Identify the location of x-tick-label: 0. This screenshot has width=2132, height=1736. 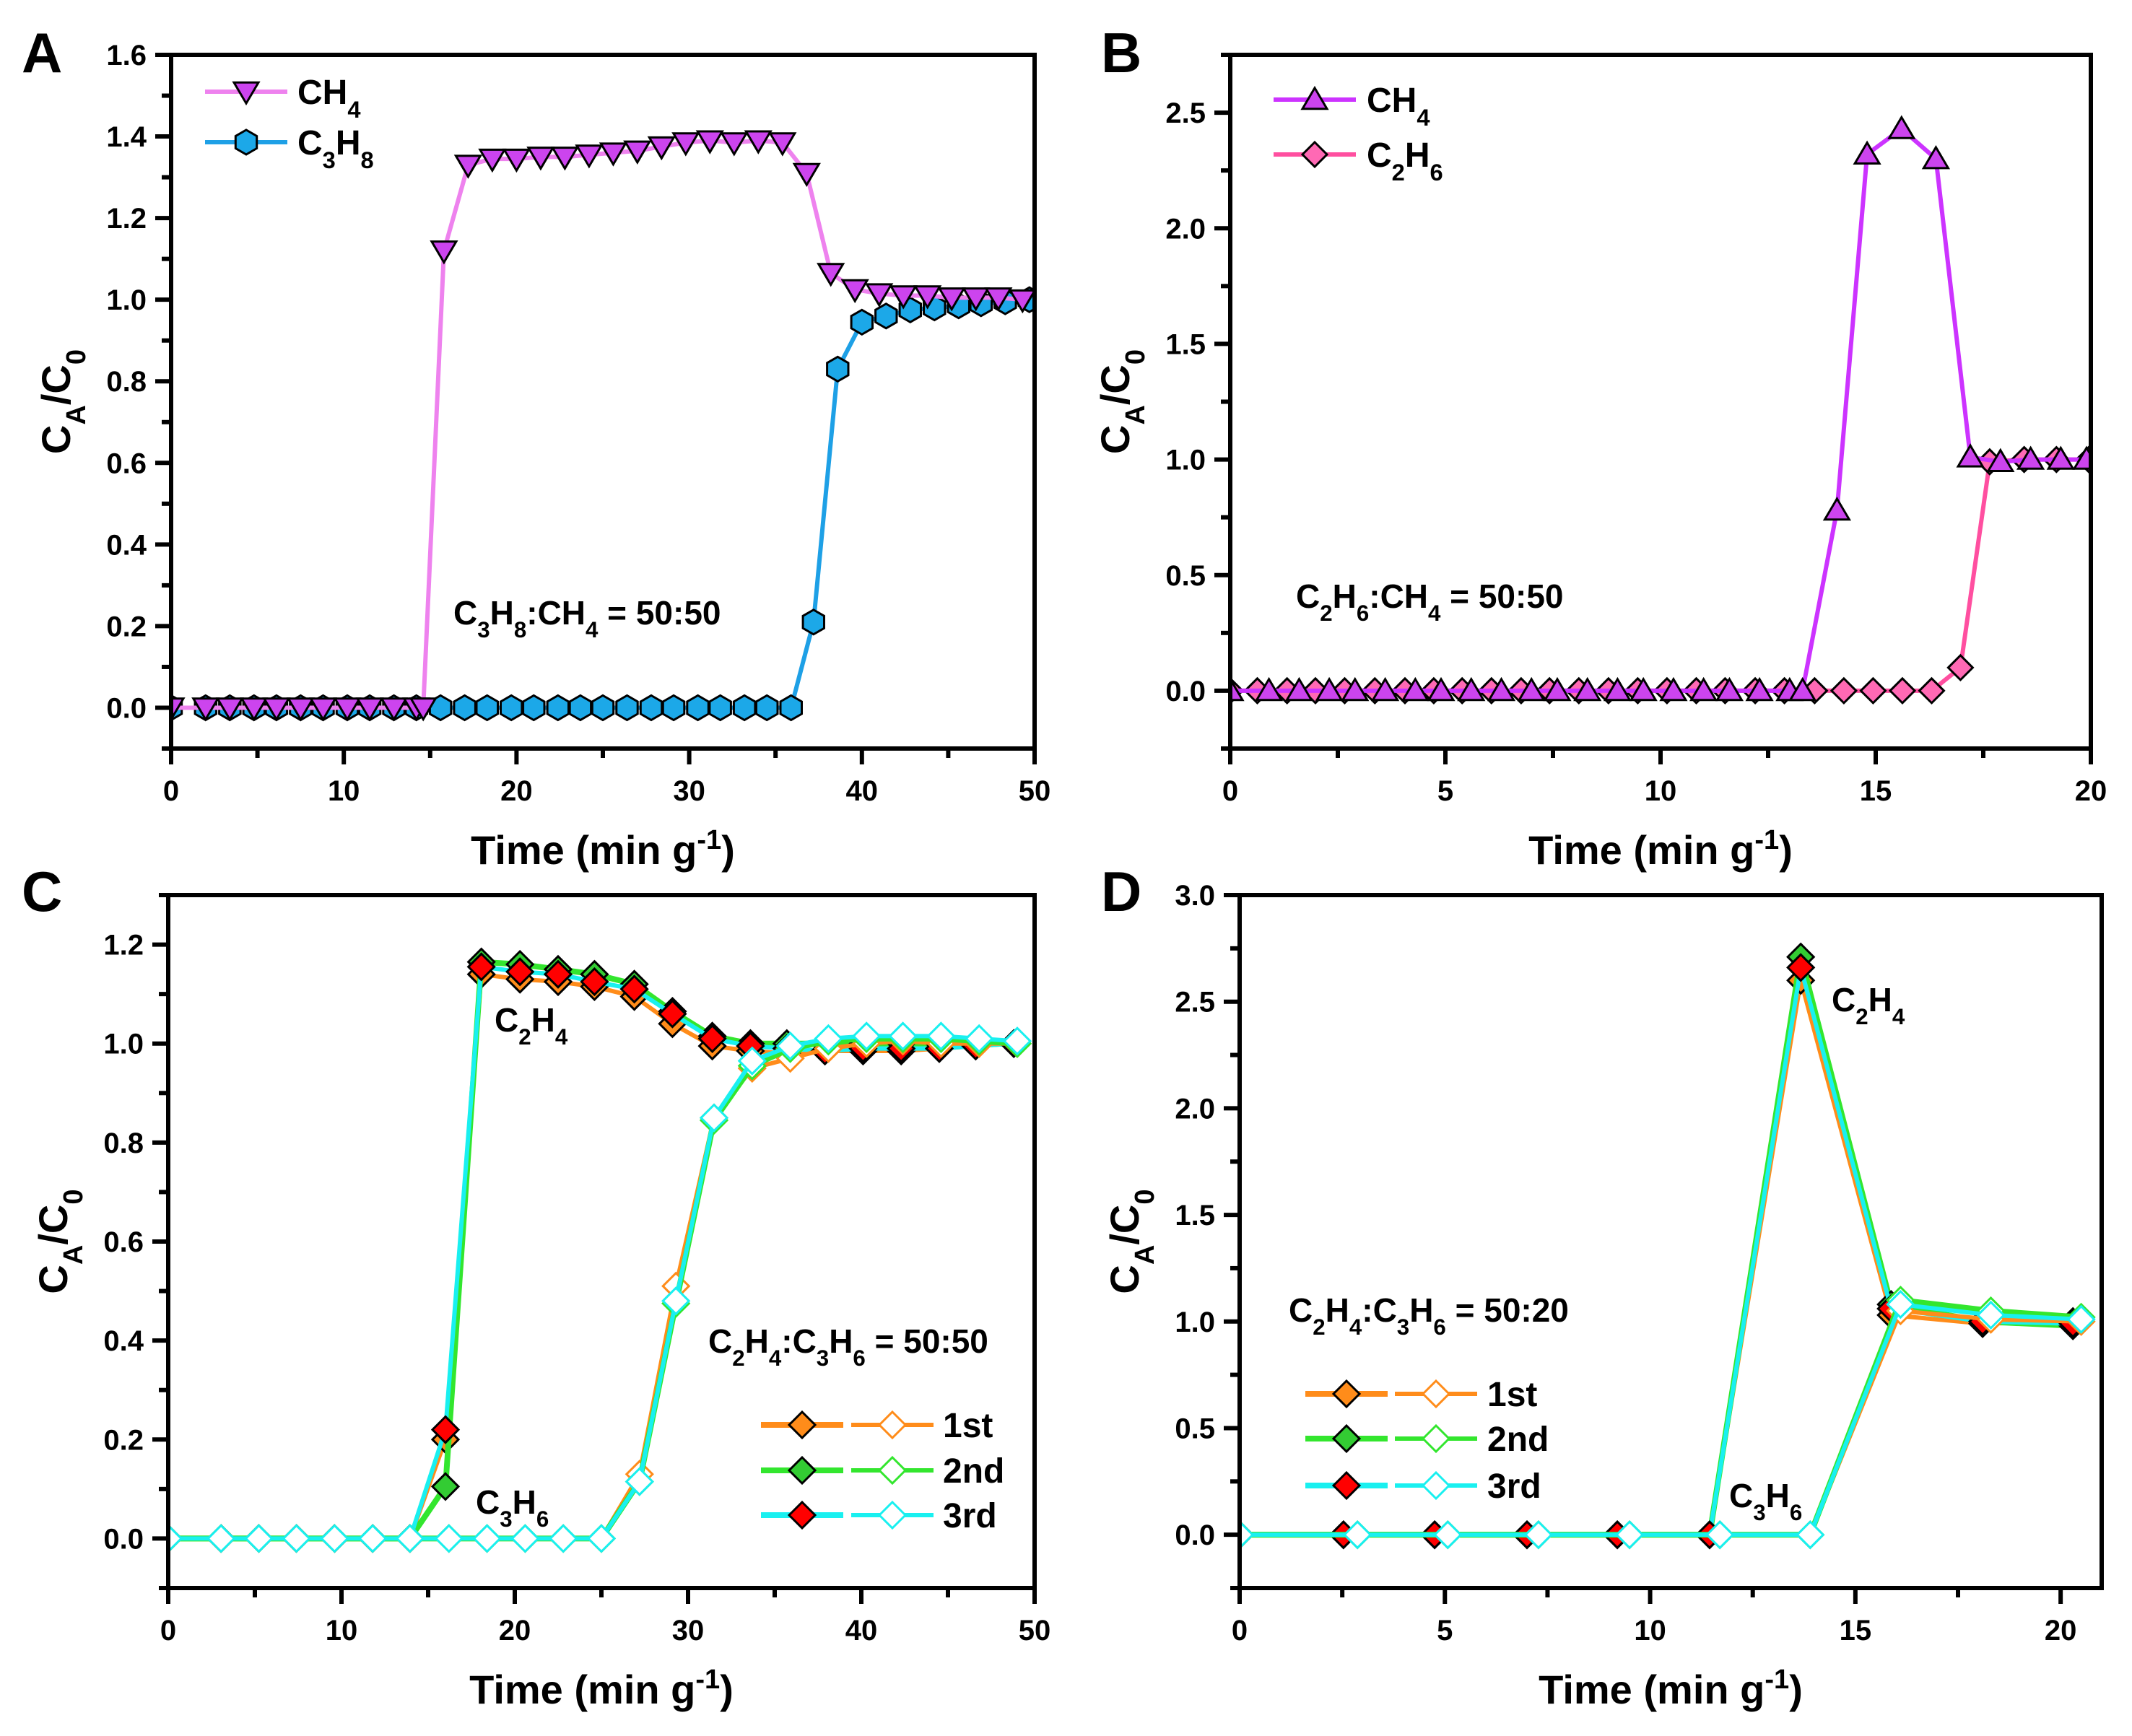
(1230, 791).